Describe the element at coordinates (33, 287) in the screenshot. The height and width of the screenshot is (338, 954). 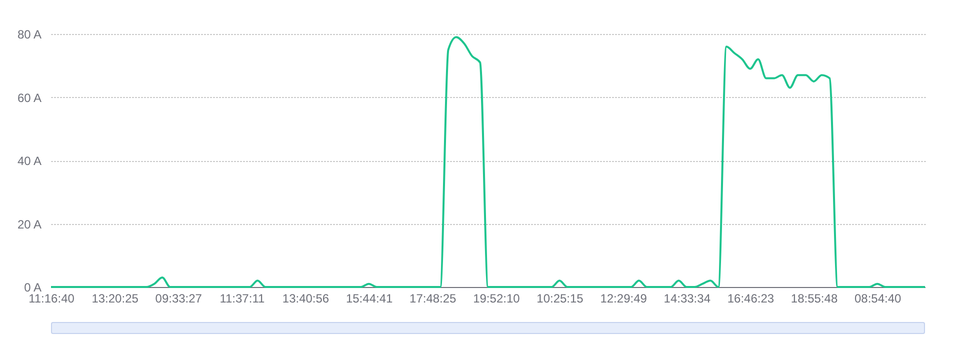
I see `y-tick-label: 0 A` at that location.